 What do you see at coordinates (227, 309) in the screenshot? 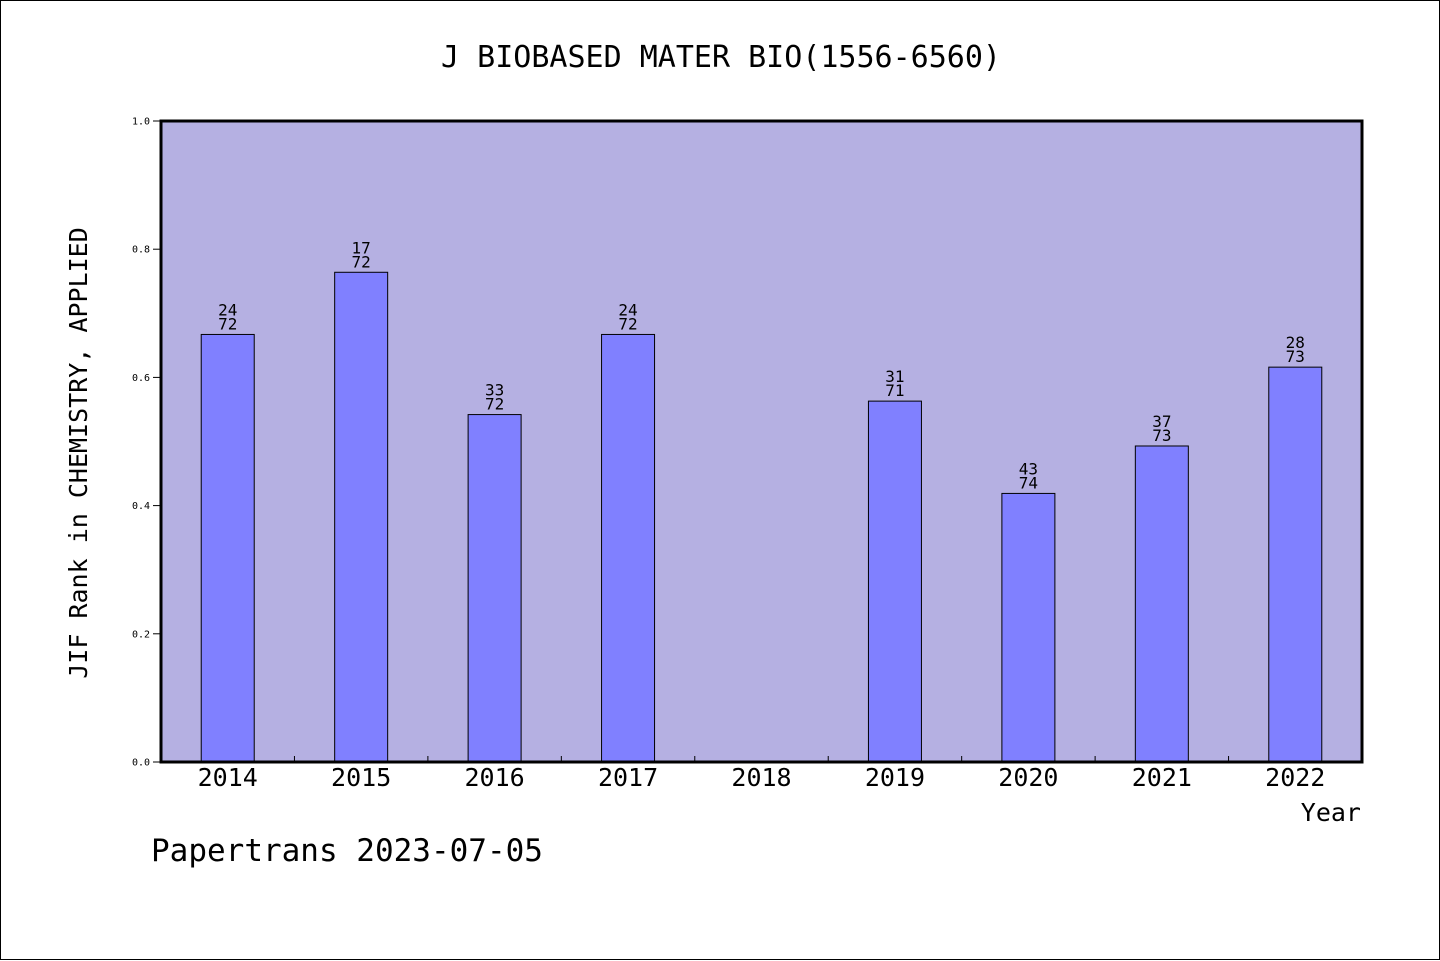
I see `bar-label-rank-2014: 24` at bounding box center [227, 309].